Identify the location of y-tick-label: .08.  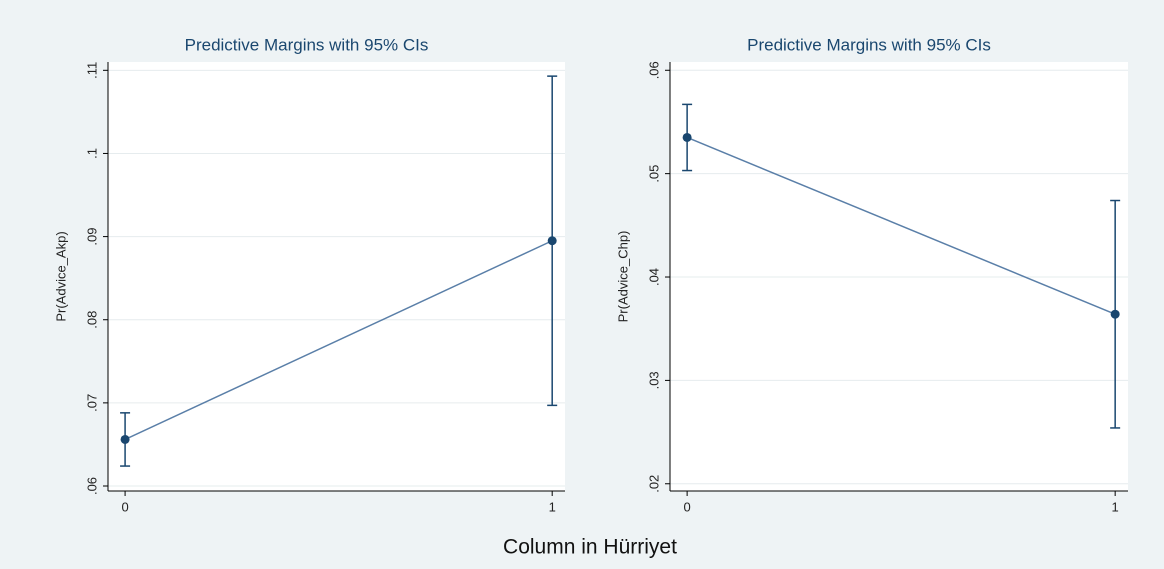
(91, 320).